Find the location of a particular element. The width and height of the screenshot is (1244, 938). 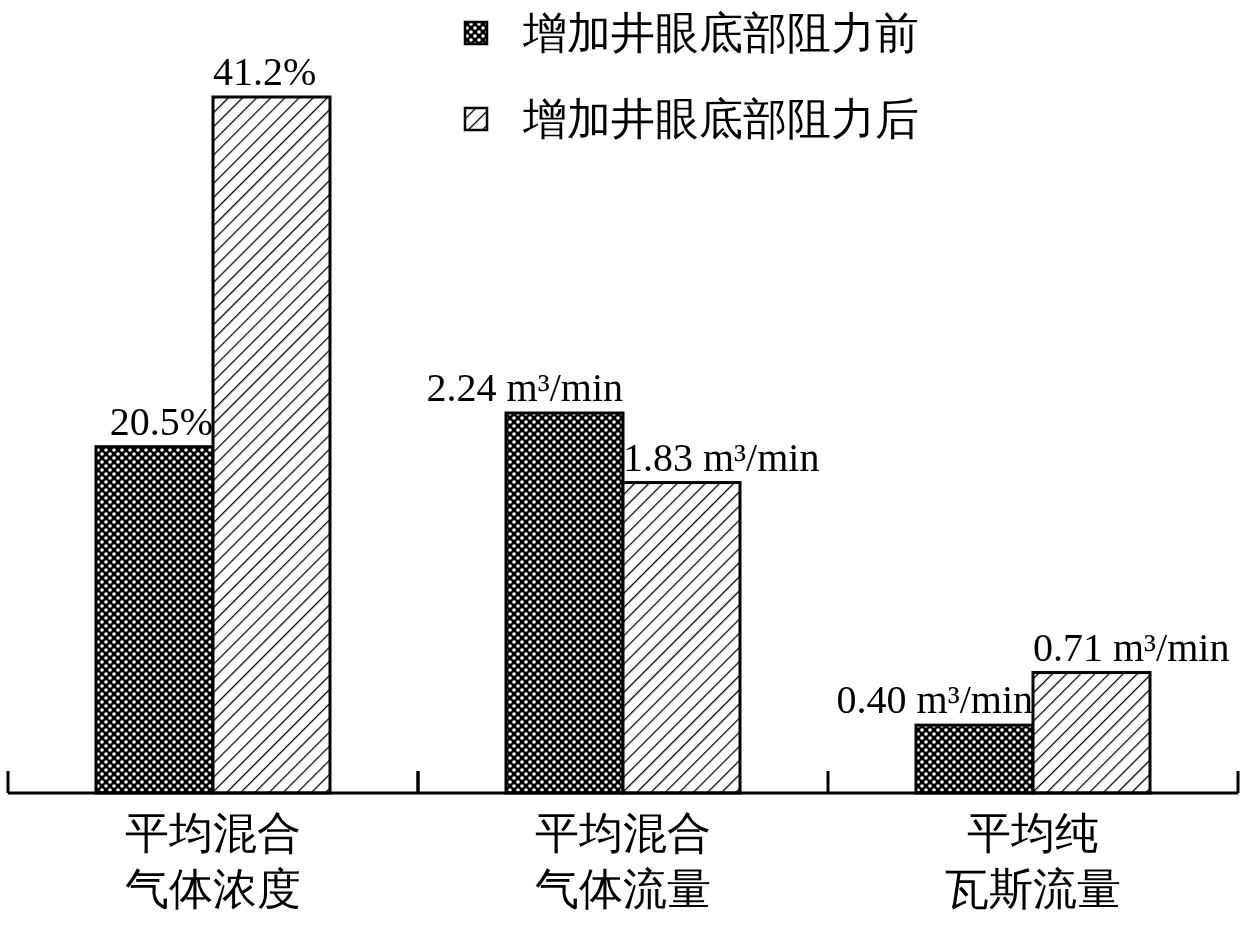

x-tick-label: 平均纯瓦斯流量 is located at coordinates (1033, 861).